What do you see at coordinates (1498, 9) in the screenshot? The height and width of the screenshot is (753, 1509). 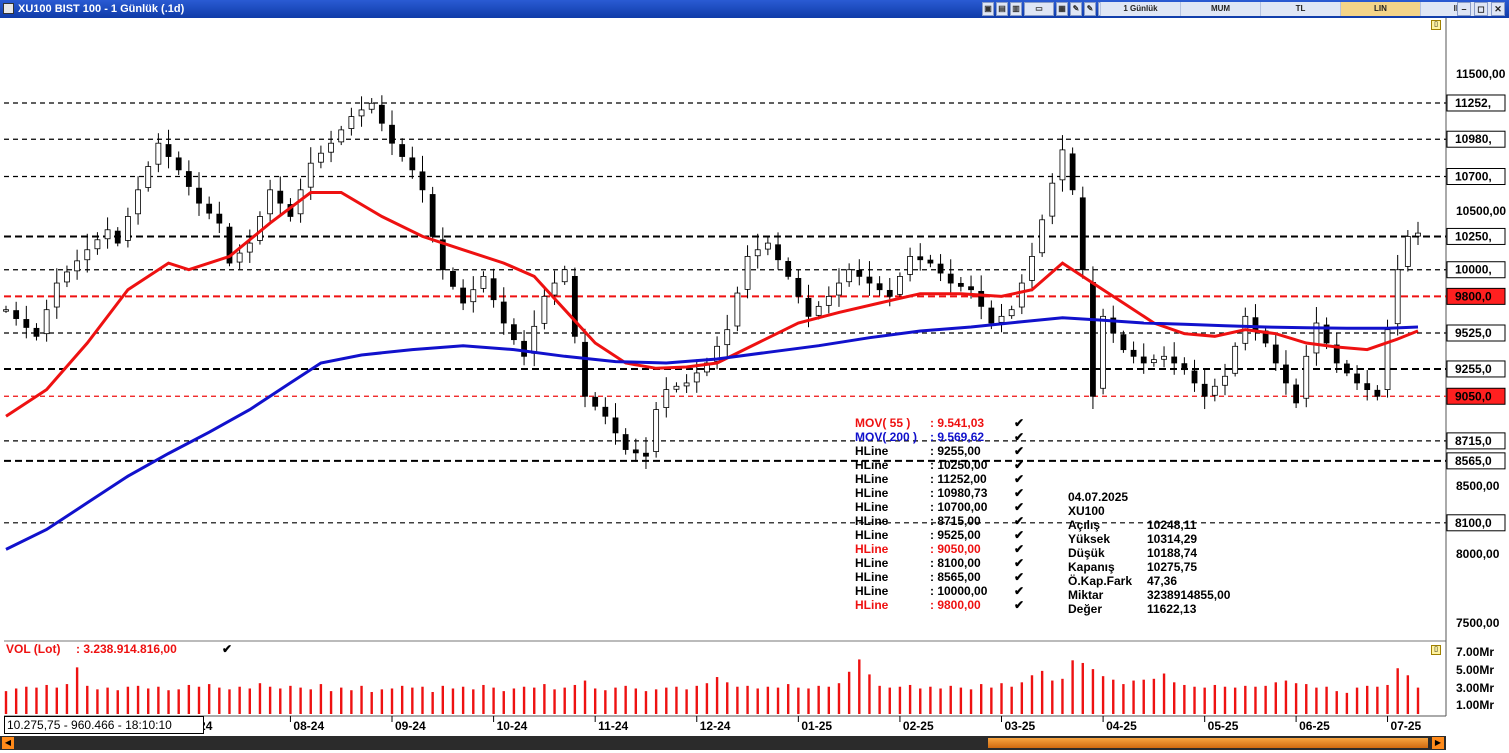 I see `close-icon: ✕` at bounding box center [1498, 9].